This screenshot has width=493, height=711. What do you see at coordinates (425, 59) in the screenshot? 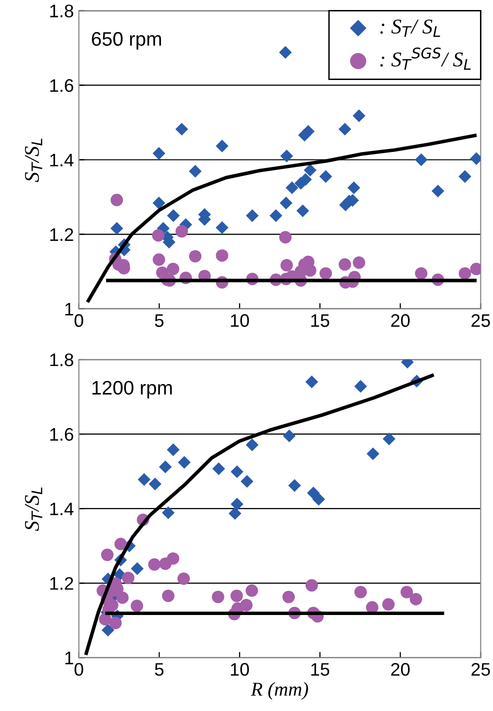
I see `legend-label: : S$_{T}$$^{SGS}$/ S$_{L}$` at bounding box center [425, 59].